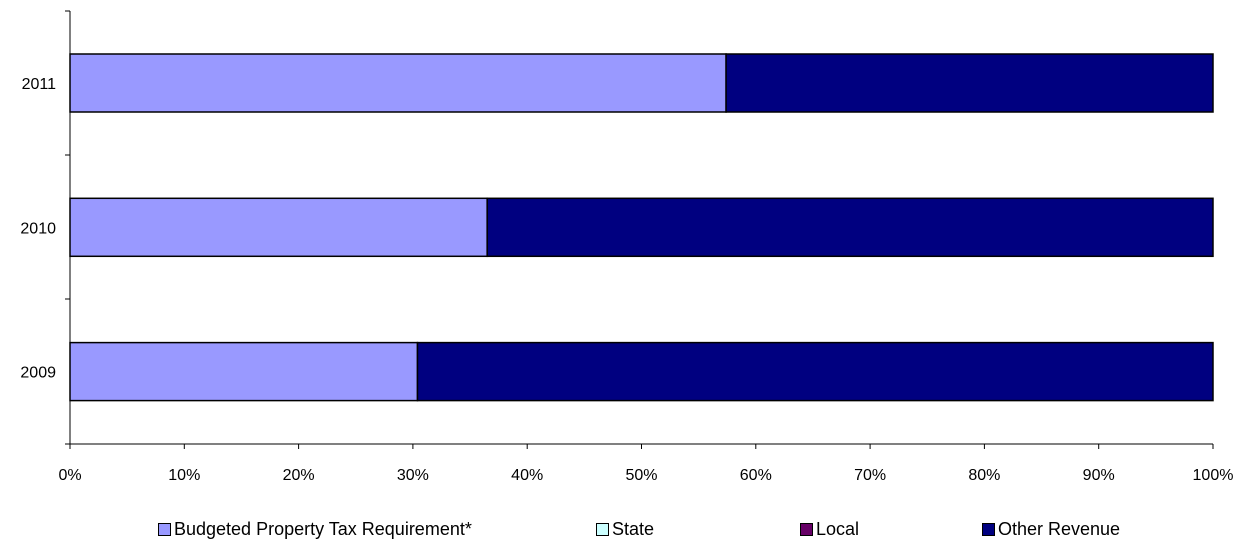 Image resolution: width=1244 pixels, height=544 pixels. Describe the element at coordinates (969, 83) in the screenshot. I see `bar-2011-other-revenue` at that location.